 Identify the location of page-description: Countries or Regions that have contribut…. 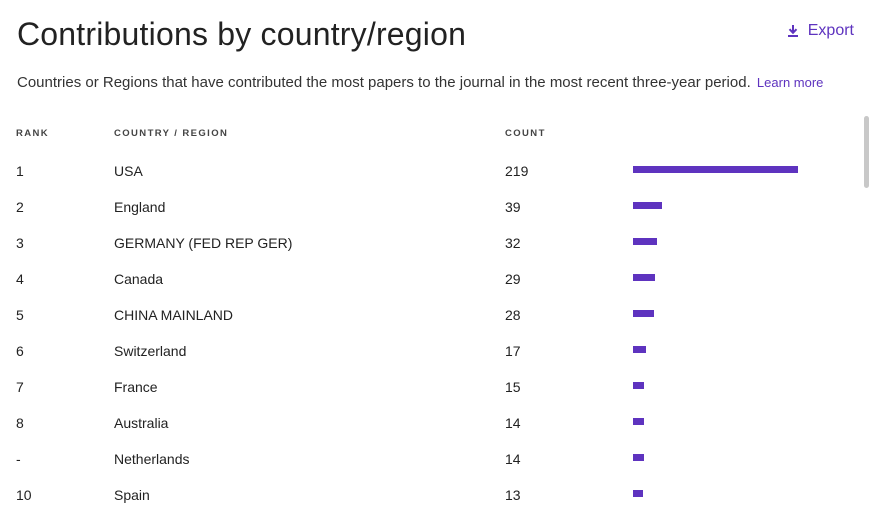
(439, 82).